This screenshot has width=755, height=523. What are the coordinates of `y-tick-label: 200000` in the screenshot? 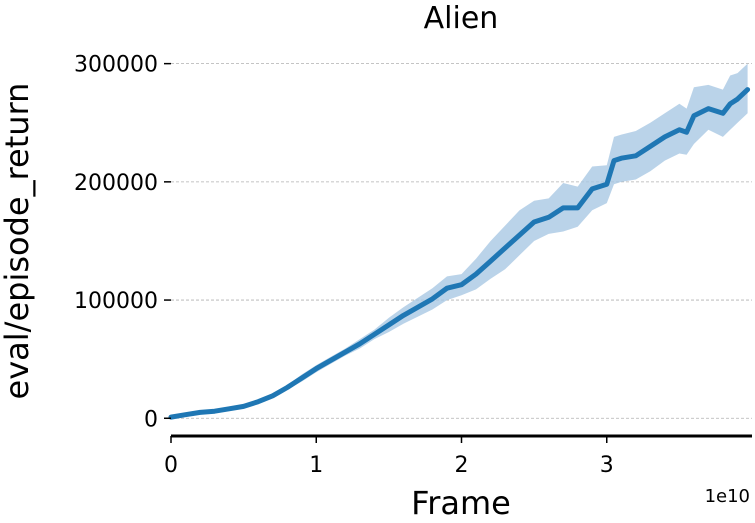 It's located at (116, 183).